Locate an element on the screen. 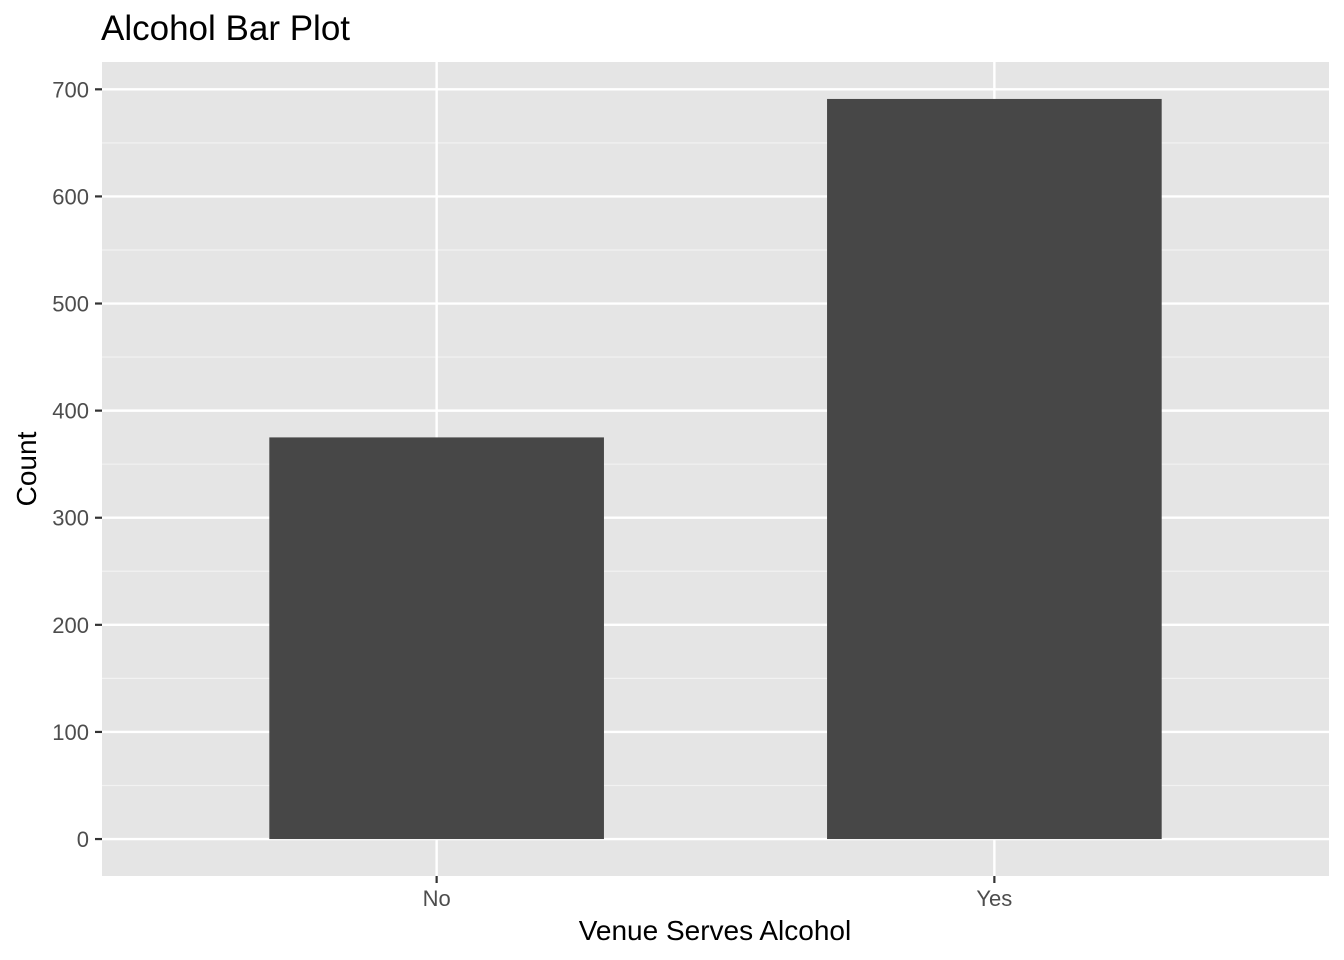 This screenshot has height=960, width=1344. y-tick-label: 600 is located at coordinates (70, 196).